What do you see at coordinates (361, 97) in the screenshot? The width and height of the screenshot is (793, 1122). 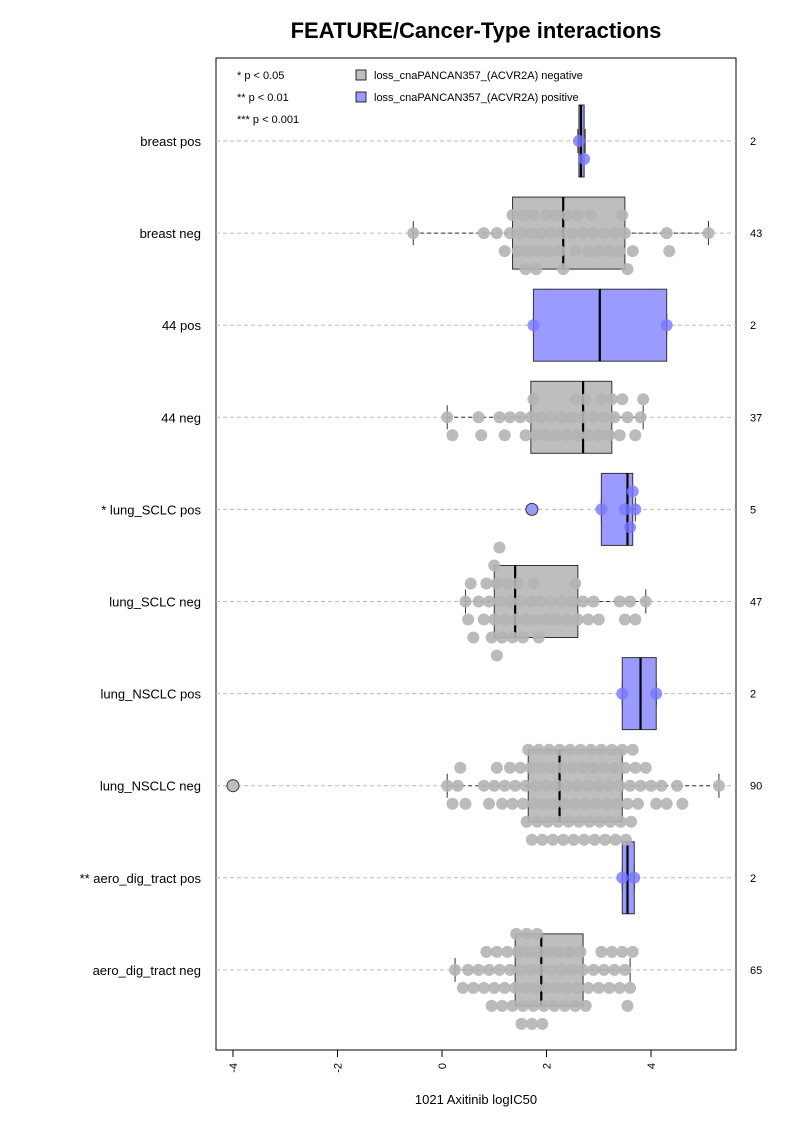 I see `legend-swatch-positive` at bounding box center [361, 97].